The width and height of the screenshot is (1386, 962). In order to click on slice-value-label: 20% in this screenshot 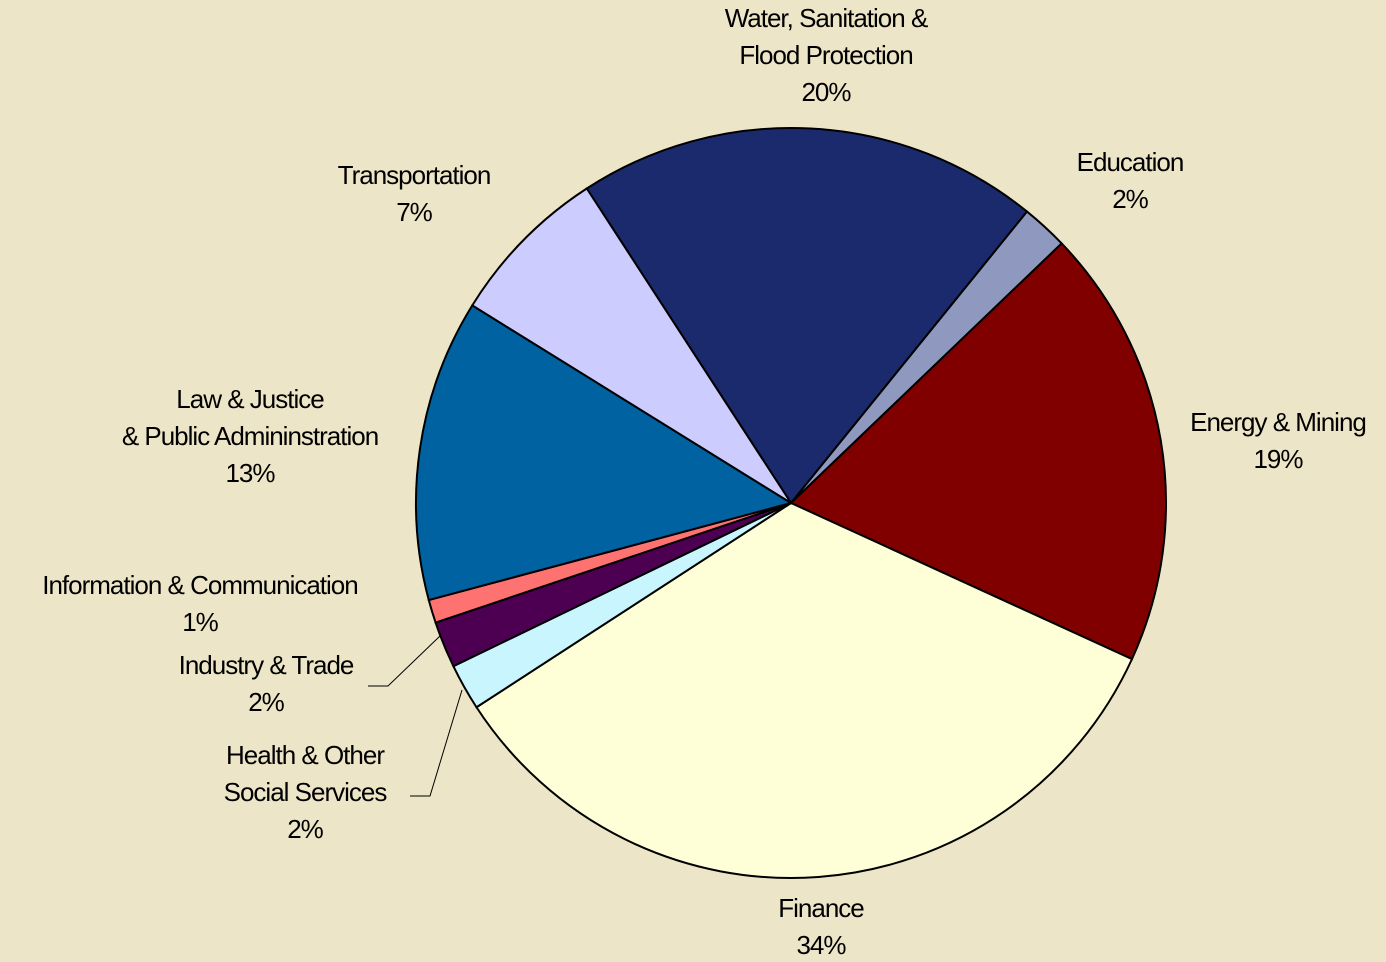, I will do `click(826, 92)`.